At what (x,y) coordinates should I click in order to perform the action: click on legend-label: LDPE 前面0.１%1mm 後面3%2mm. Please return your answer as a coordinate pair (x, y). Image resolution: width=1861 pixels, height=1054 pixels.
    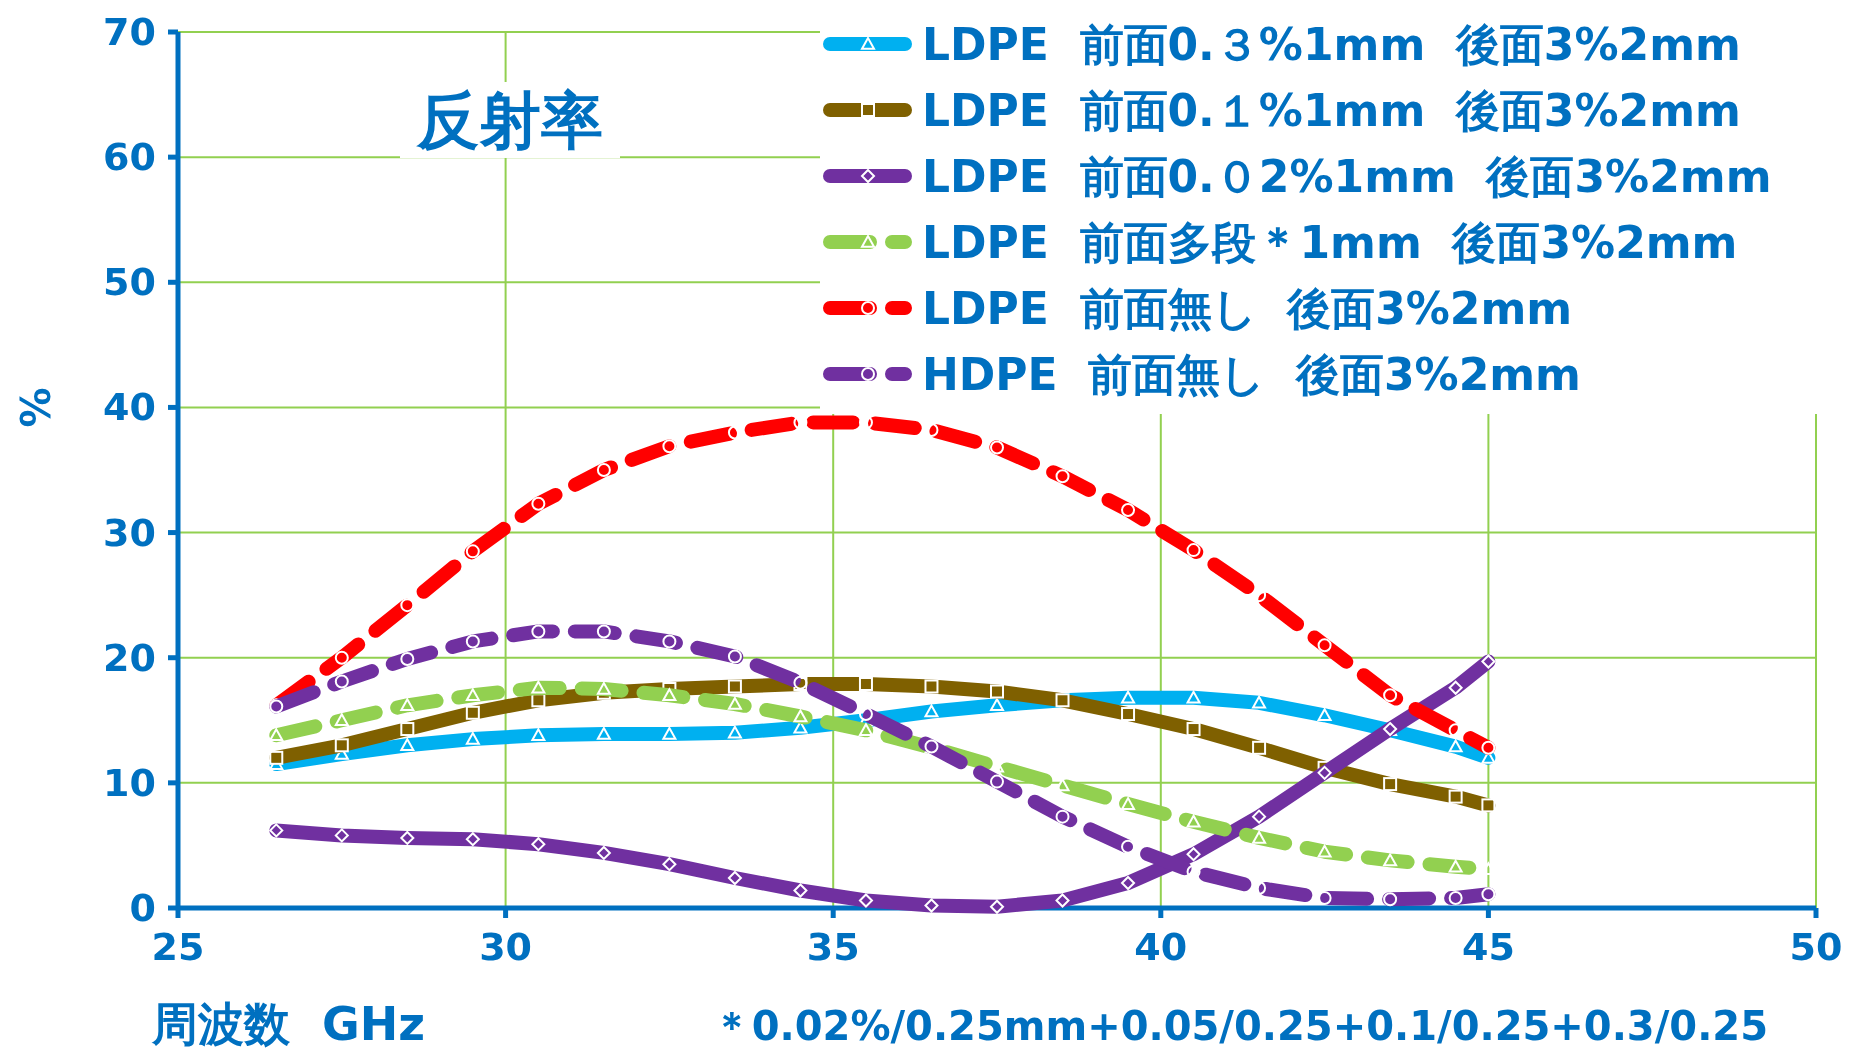
    Looking at the image, I should click on (1331, 110).